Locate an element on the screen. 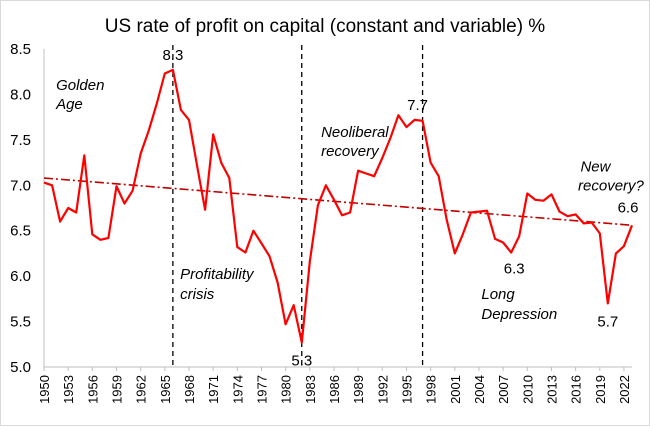 Image resolution: width=650 pixels, height=430 pixels. annotation-text: Profitability is located at coordinates (217, 274).